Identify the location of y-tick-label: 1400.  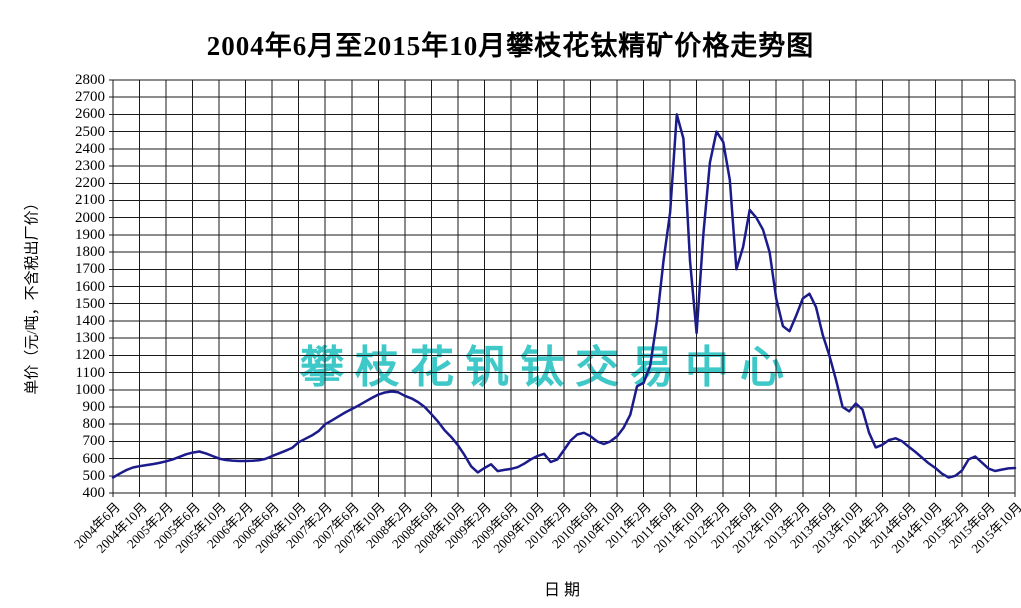
(90, 320).